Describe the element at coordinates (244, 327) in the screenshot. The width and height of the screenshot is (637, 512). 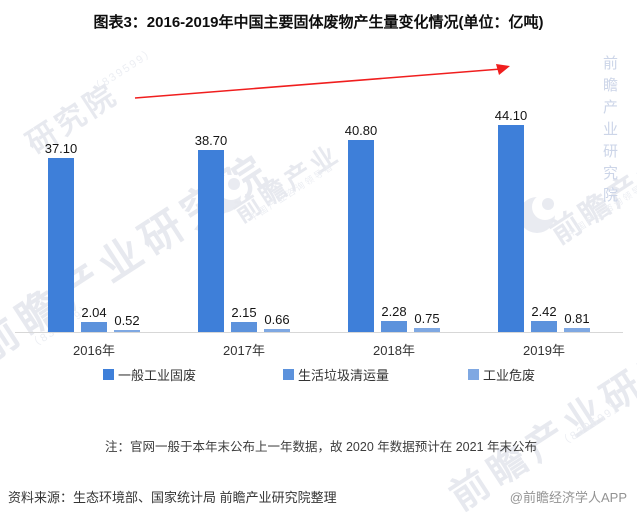
I see `bar-2017年-生活垃圾清运量` at that location.